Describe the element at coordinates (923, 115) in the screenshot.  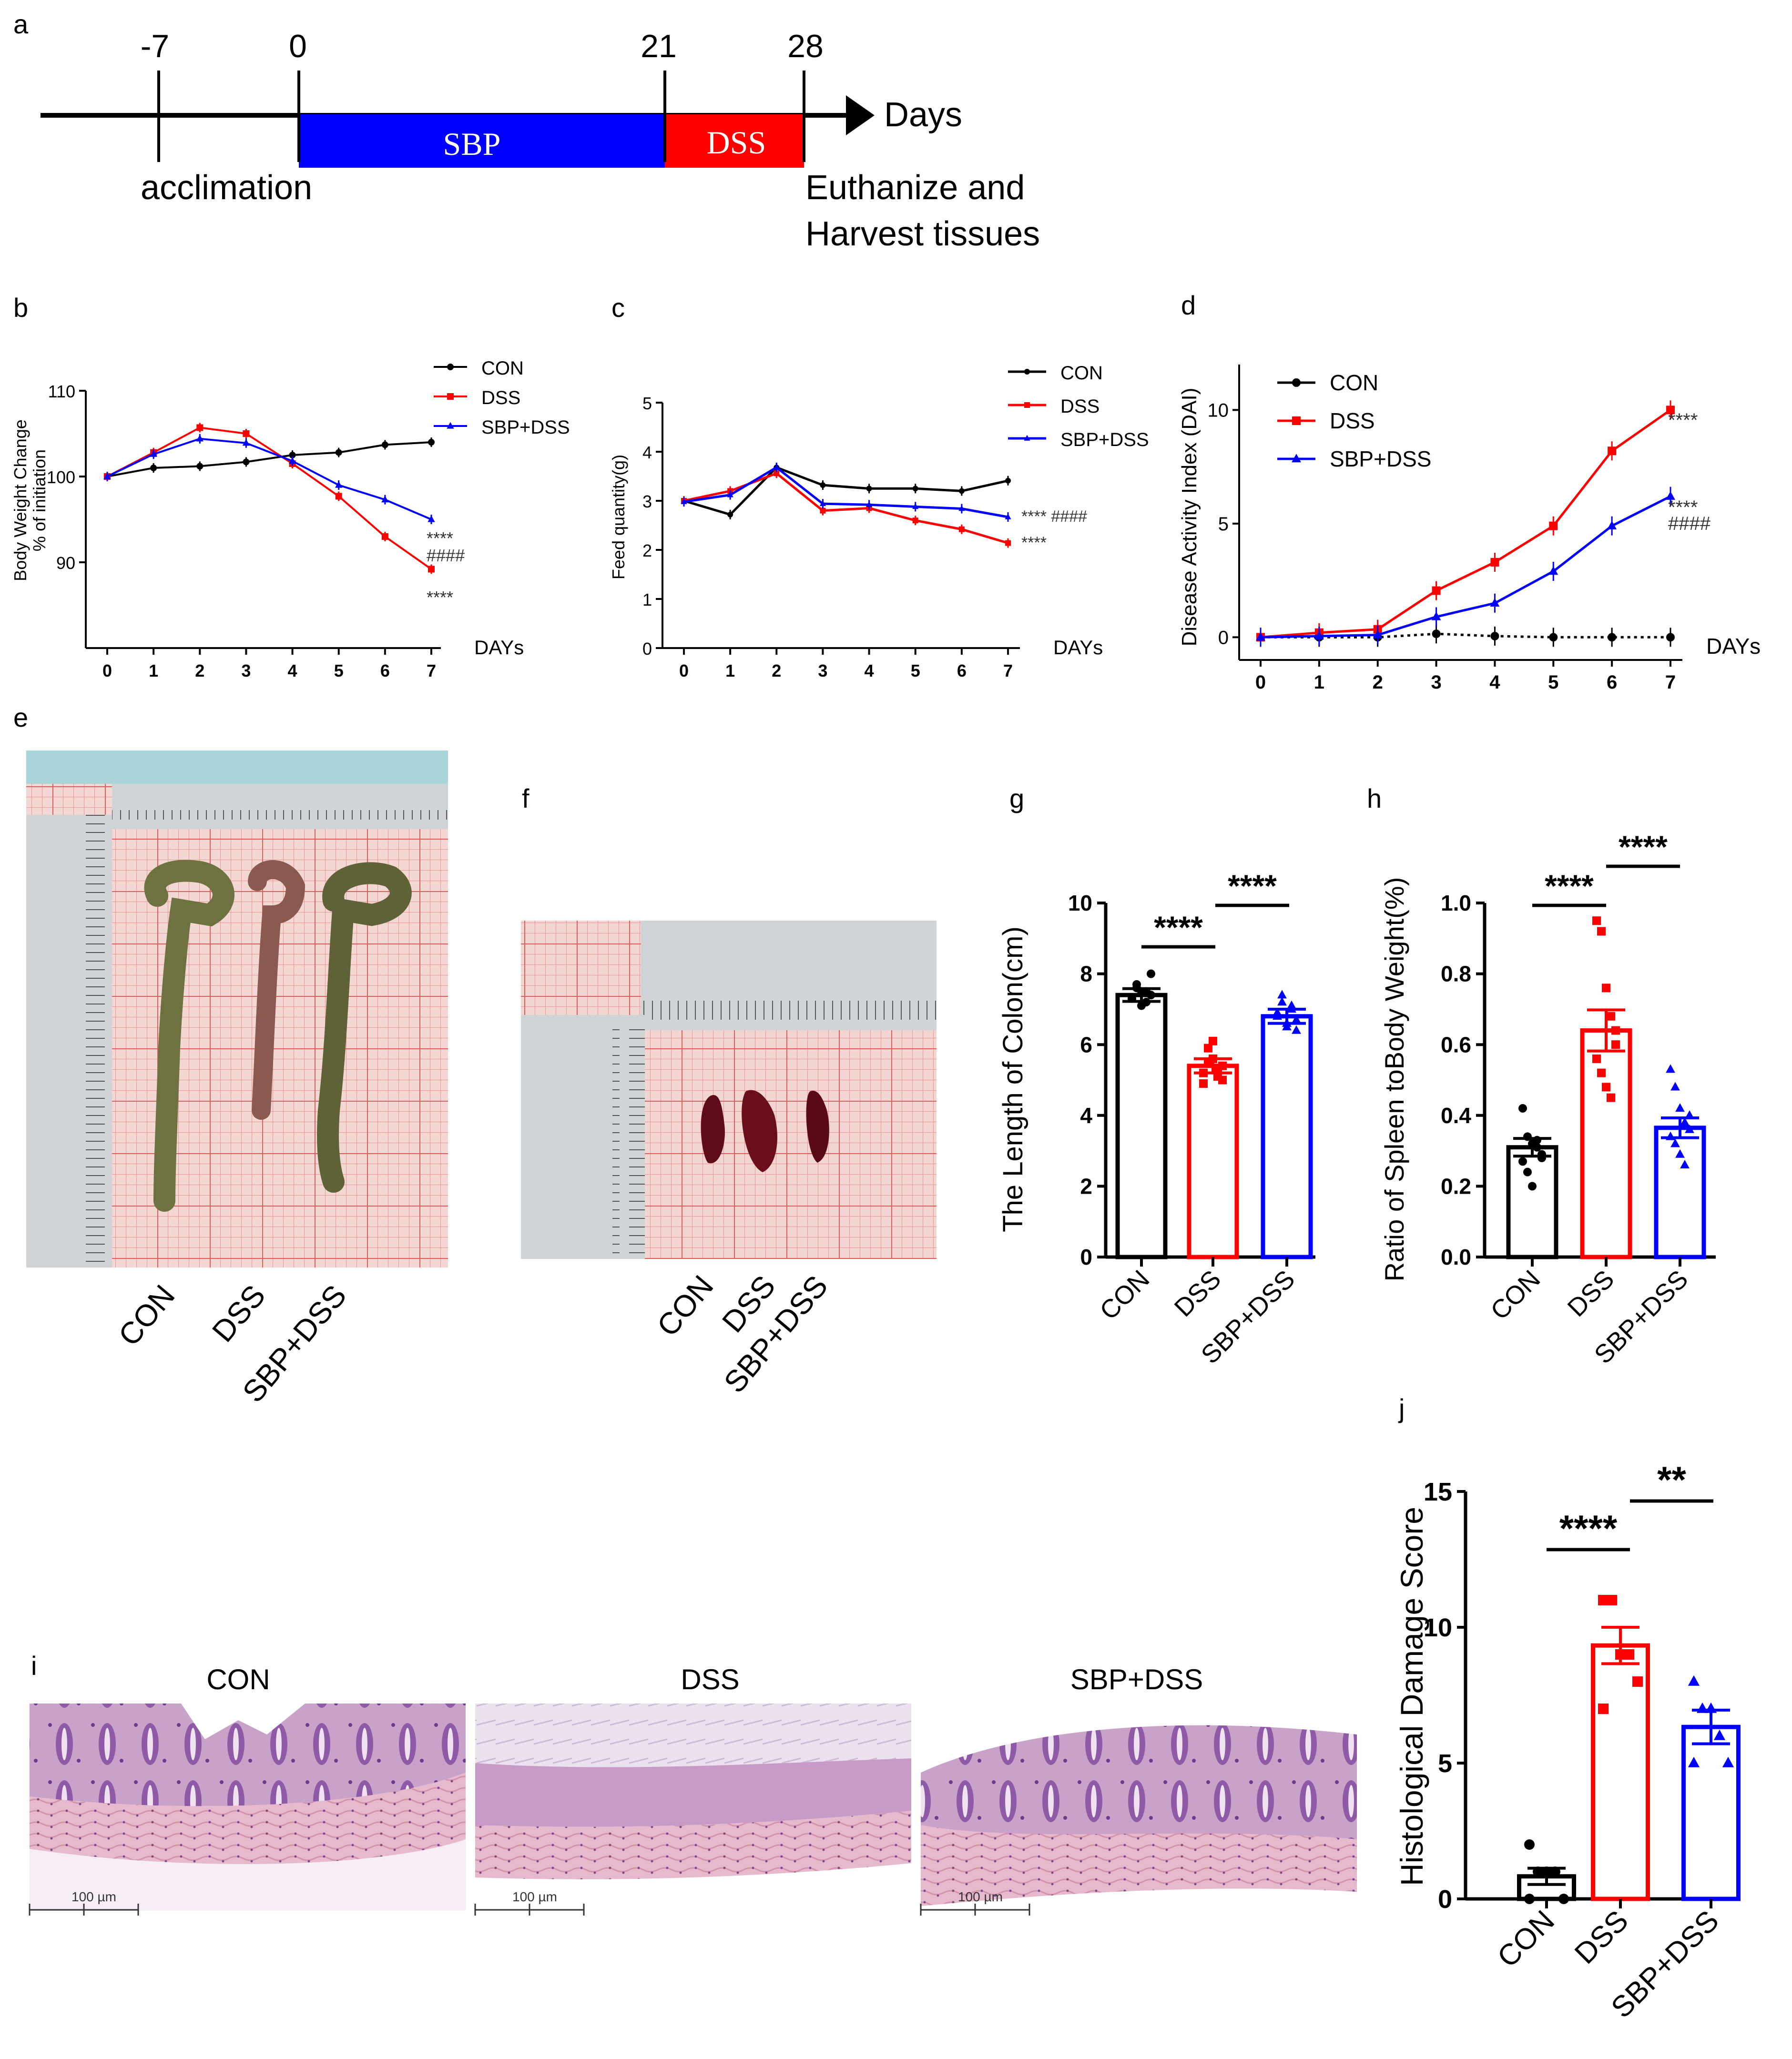
I see `timeline-arrow-label: Days` at that location.